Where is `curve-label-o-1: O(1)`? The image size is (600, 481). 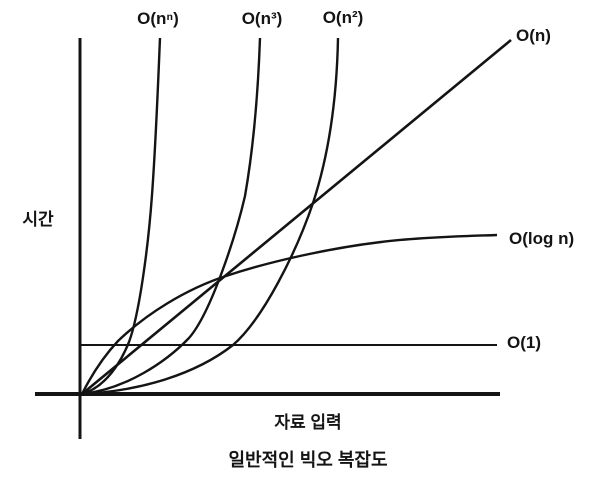
curve-label-o-1: O(1) is located at coordinates (524, 342).